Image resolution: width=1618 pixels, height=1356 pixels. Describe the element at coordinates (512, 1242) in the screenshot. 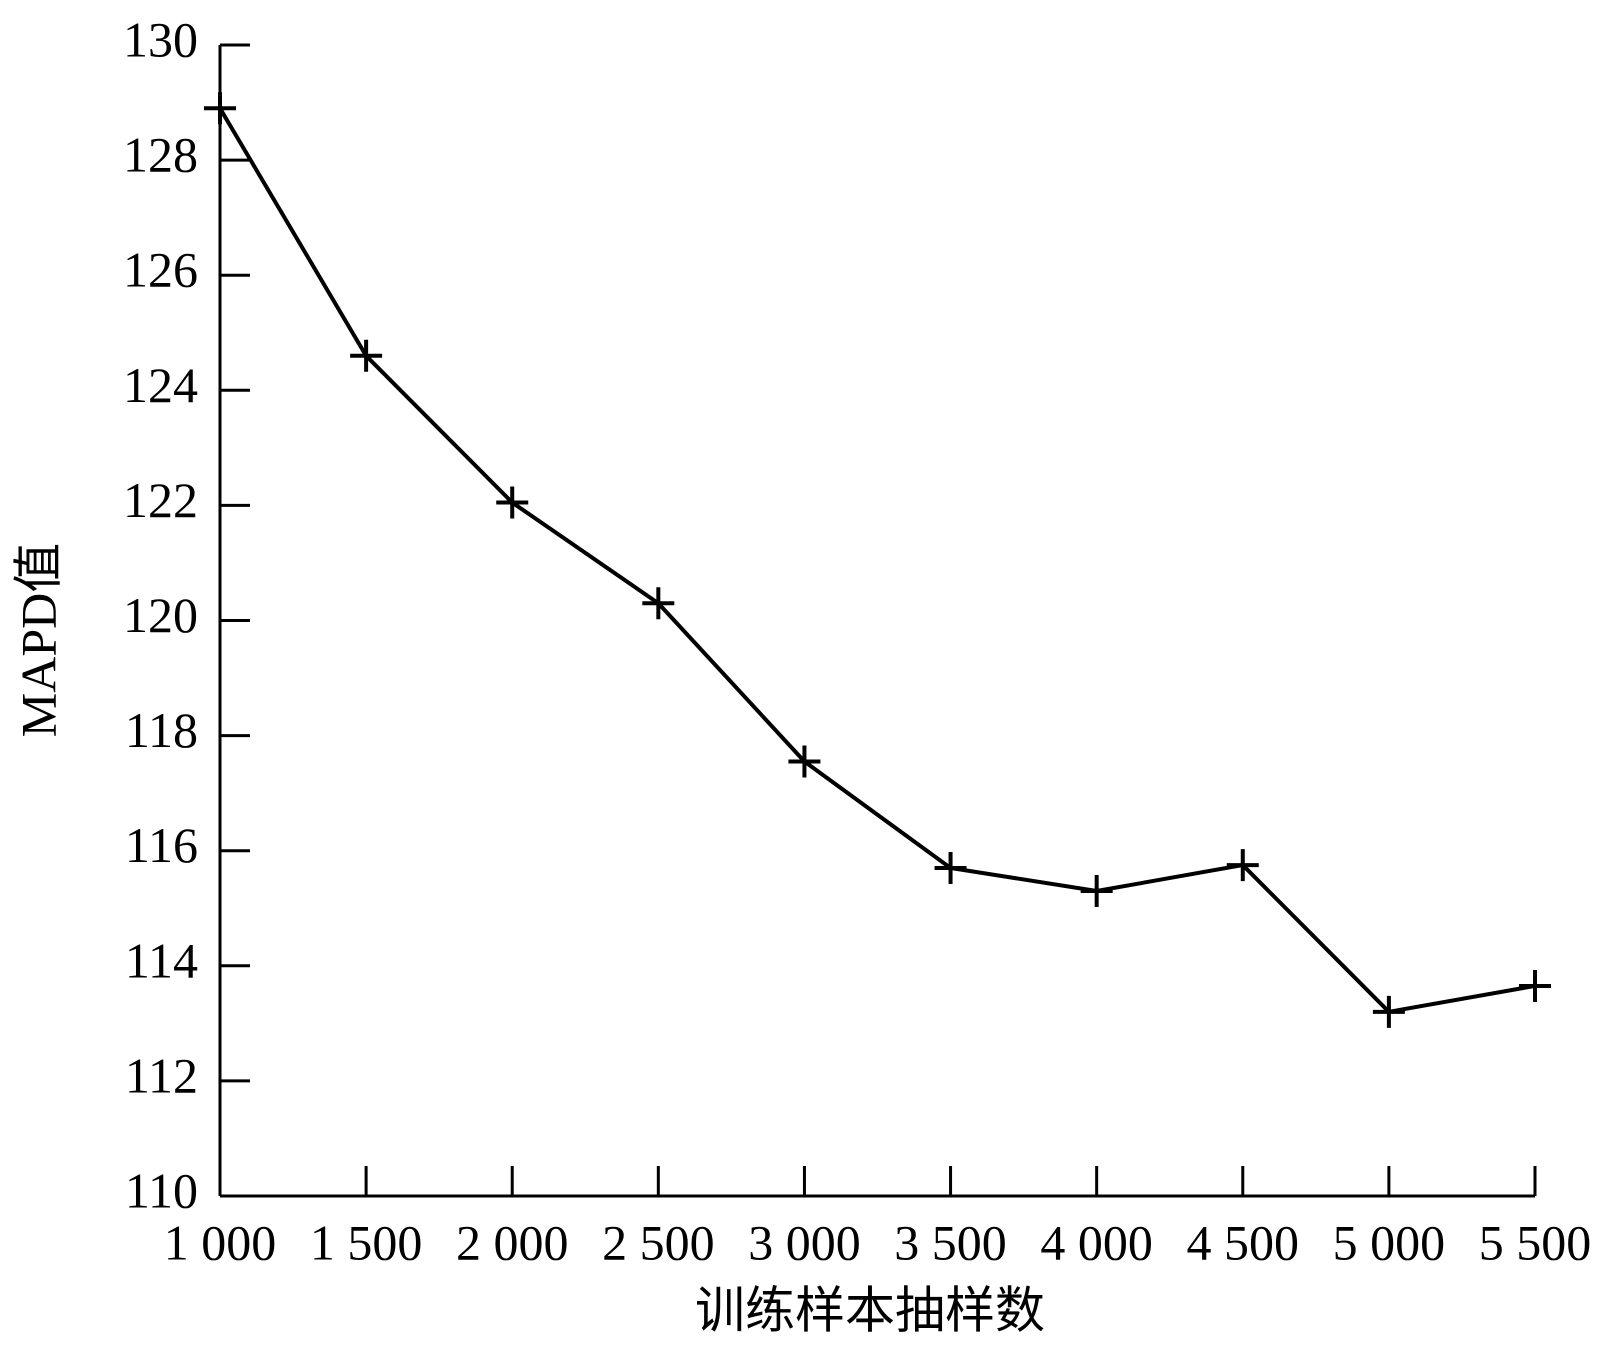

I see `x-tick-label: 2 000` at that location.